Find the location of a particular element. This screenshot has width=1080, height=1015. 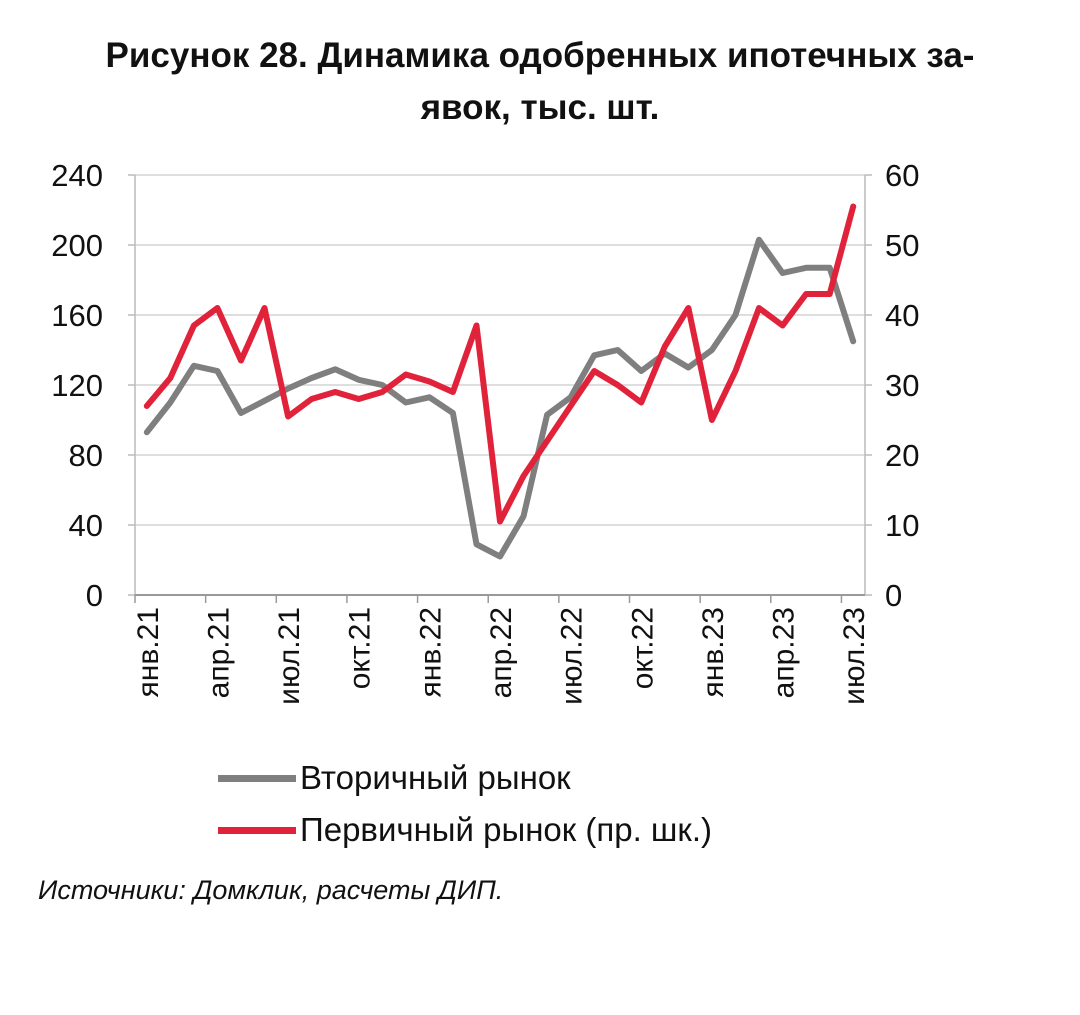

left-axis-tick-label: 0 is located at coordinates (94, 595).